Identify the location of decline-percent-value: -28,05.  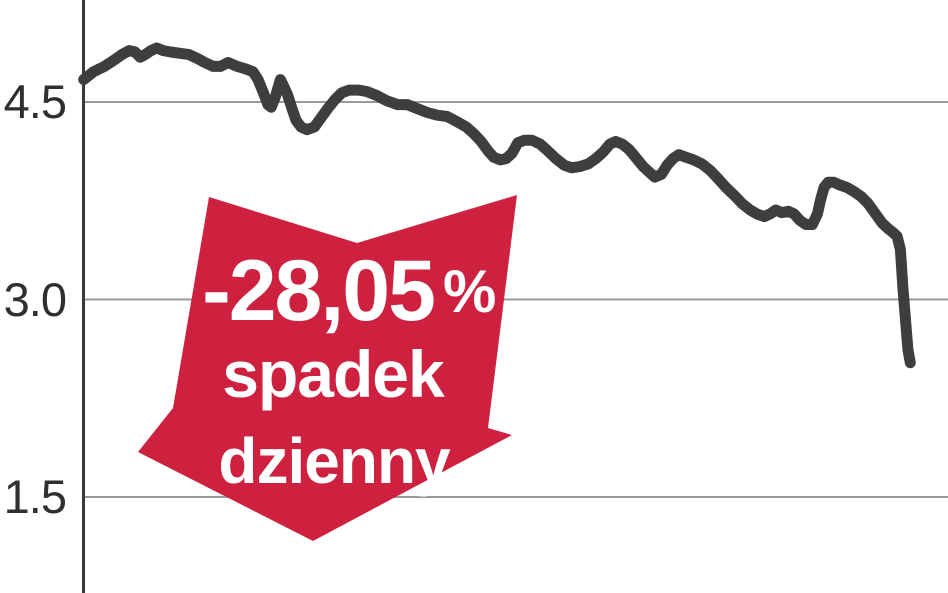
(318, 291).